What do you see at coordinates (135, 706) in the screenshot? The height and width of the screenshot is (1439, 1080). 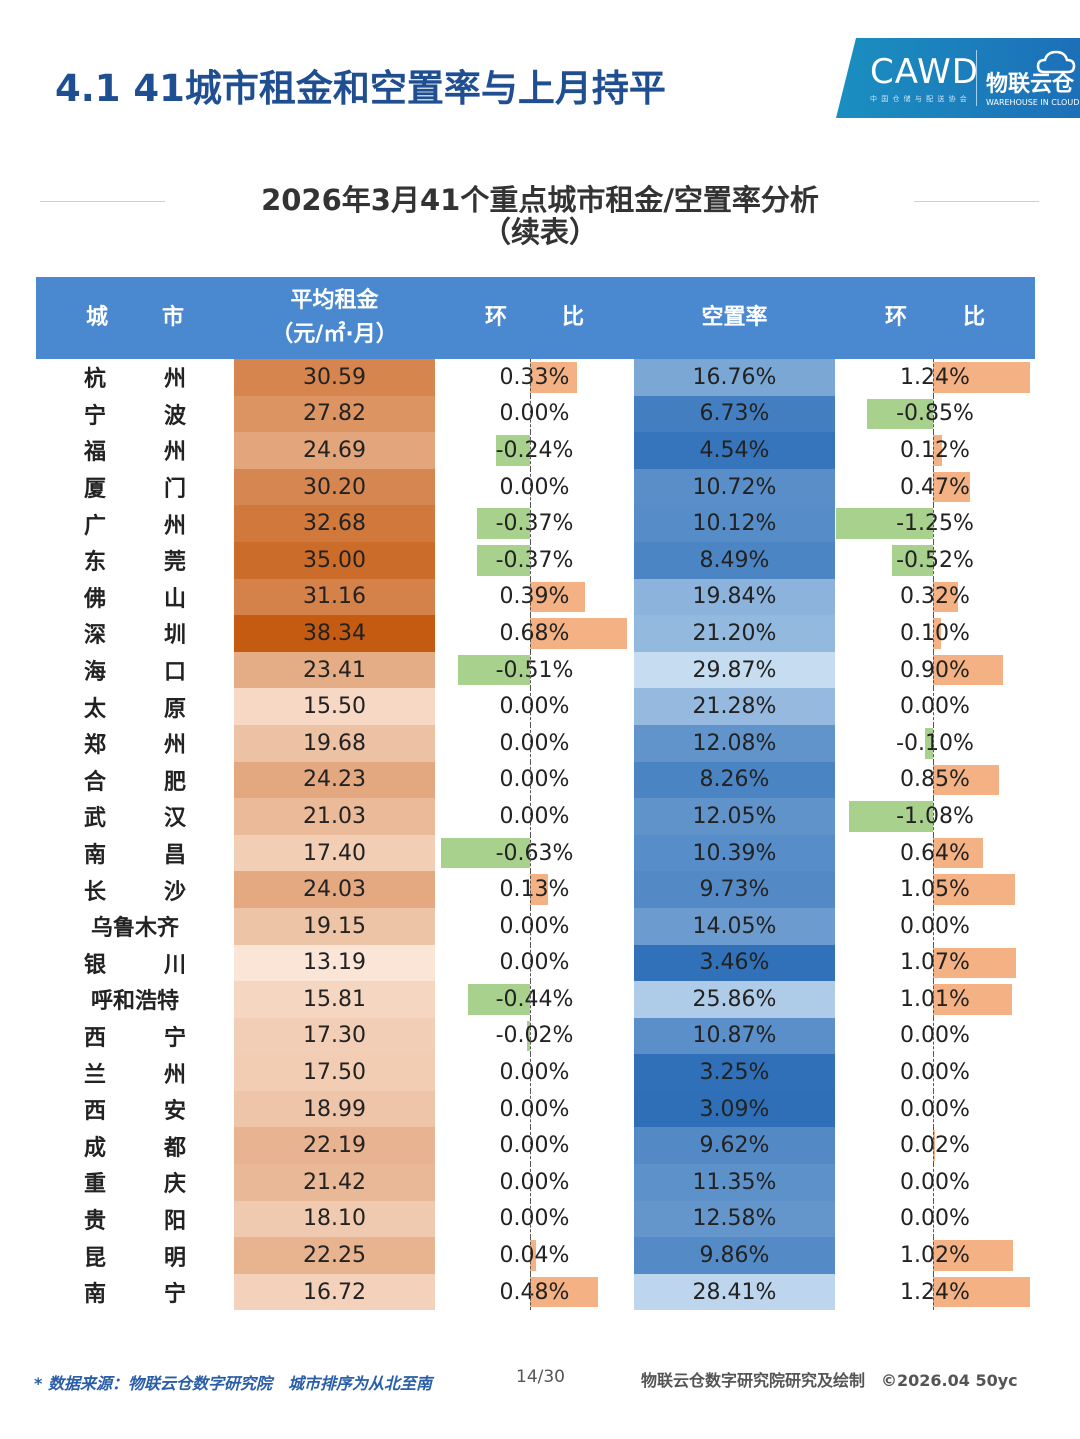 I see `city-cell: 太原` at bounding box center [135, 706].